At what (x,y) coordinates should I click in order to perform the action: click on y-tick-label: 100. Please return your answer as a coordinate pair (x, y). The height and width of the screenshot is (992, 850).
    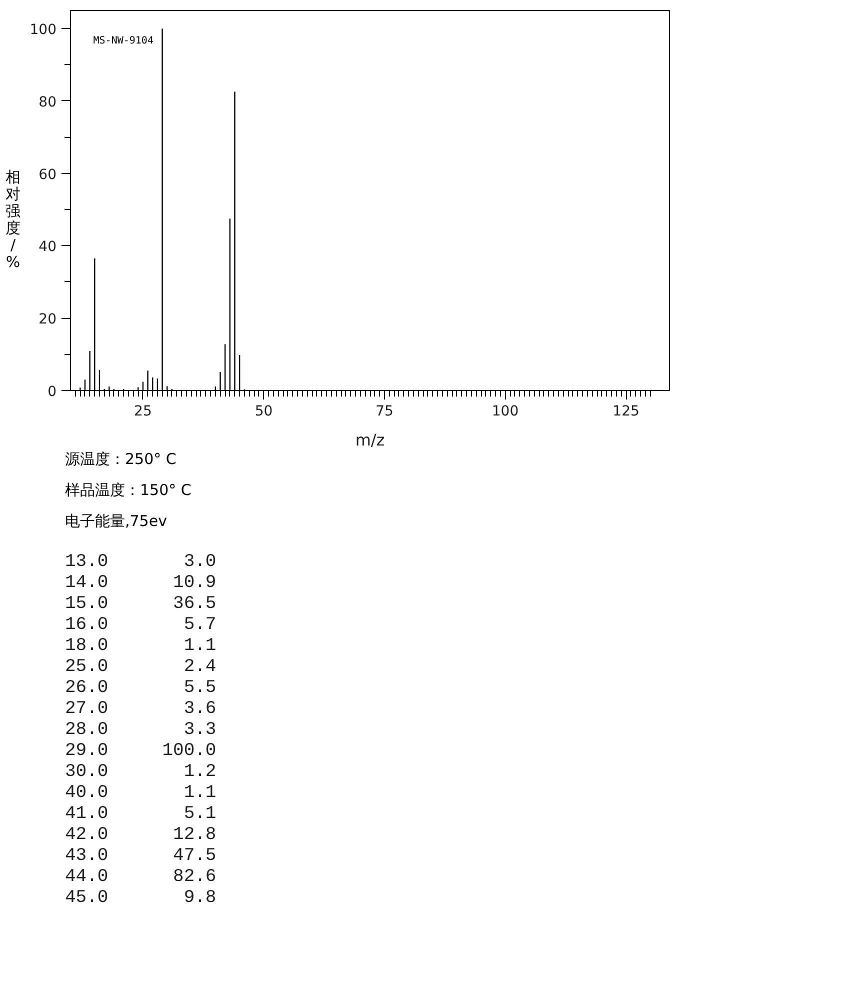
    Looking at the image, I should click on (43, 30).